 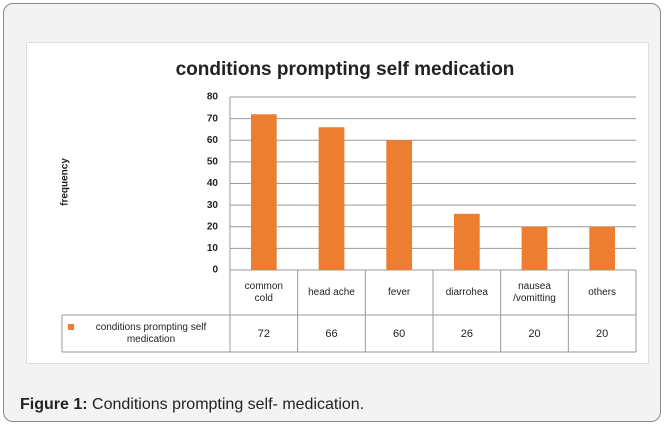 What do you see at coordinates (71, 327) in the screenshot?
I see `legend-swatch` at bounding box center [71, 327].